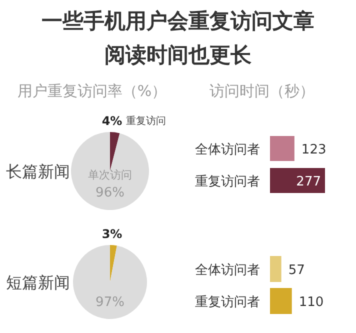 Image resolution: width=356 pixels, height=333 pixels. What do you see at coordinates (296, 270) in the screenshot?
I see `data-label: 57` at bounding box center [296, 270].